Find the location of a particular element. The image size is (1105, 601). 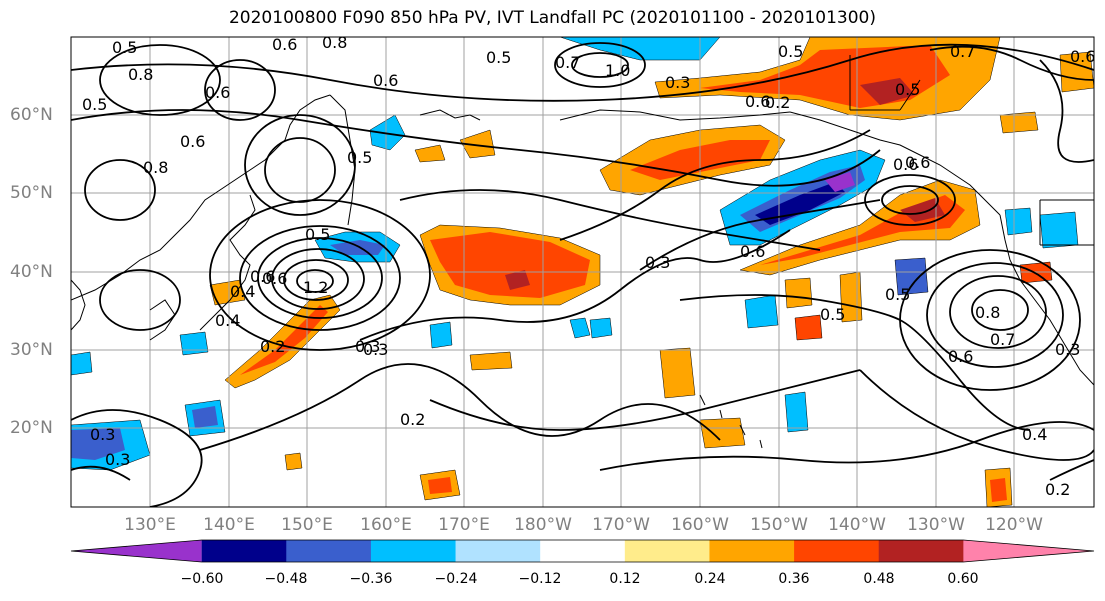

colorbar is located at coordinates (582, 551).